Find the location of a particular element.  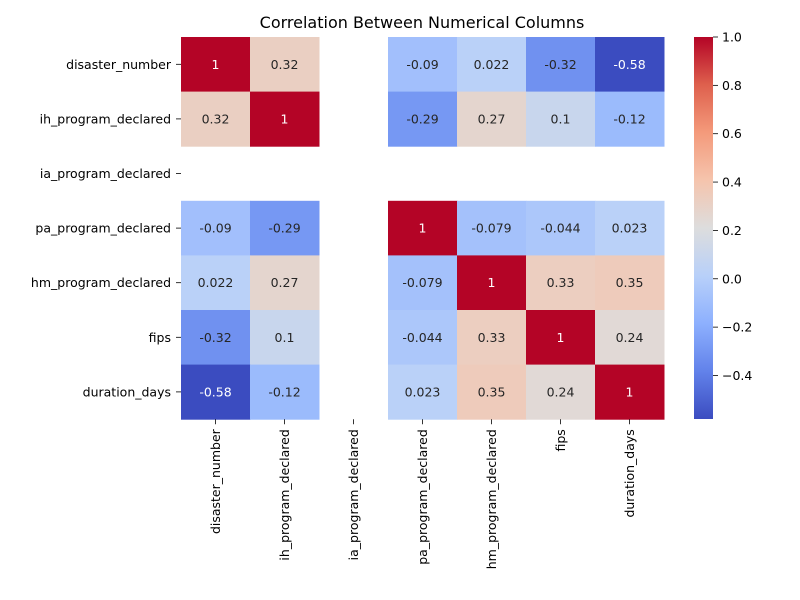

x-tick-label: disaster_number is located at coordinates (215, 481).